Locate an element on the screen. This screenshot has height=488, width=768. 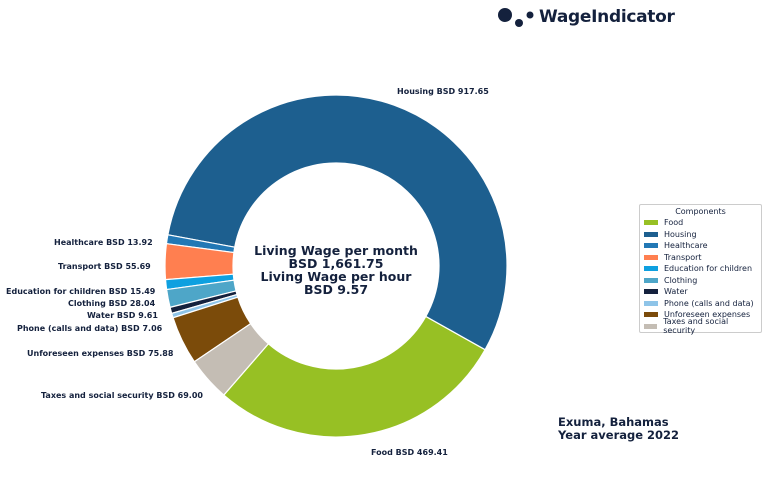
legend-item: Phone (calls and data) is located at coordinates (700, 304).